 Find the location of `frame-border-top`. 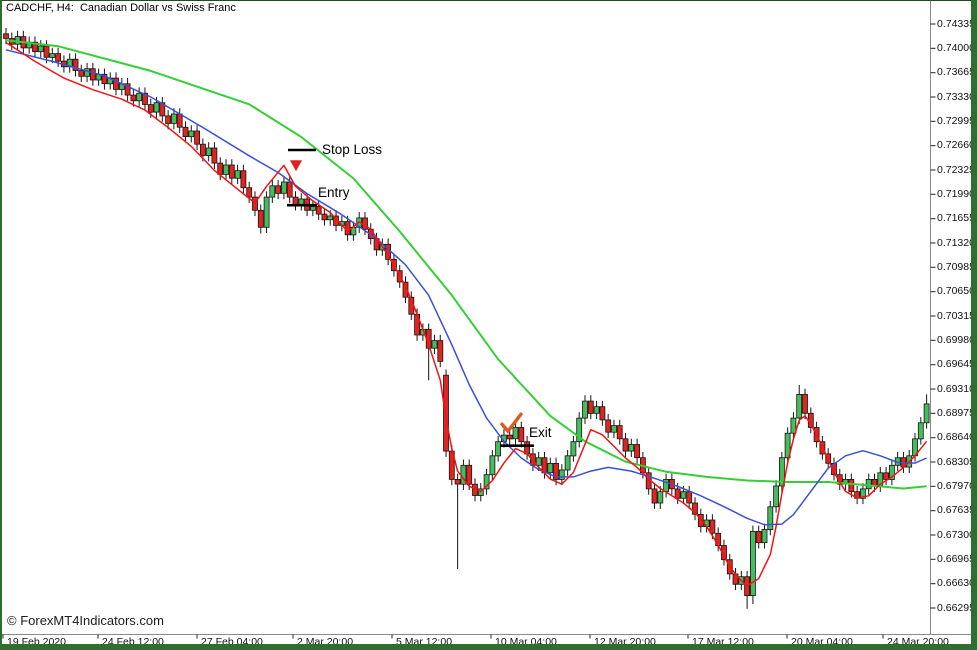

frame-border-top is located at coordinates (488, 0).